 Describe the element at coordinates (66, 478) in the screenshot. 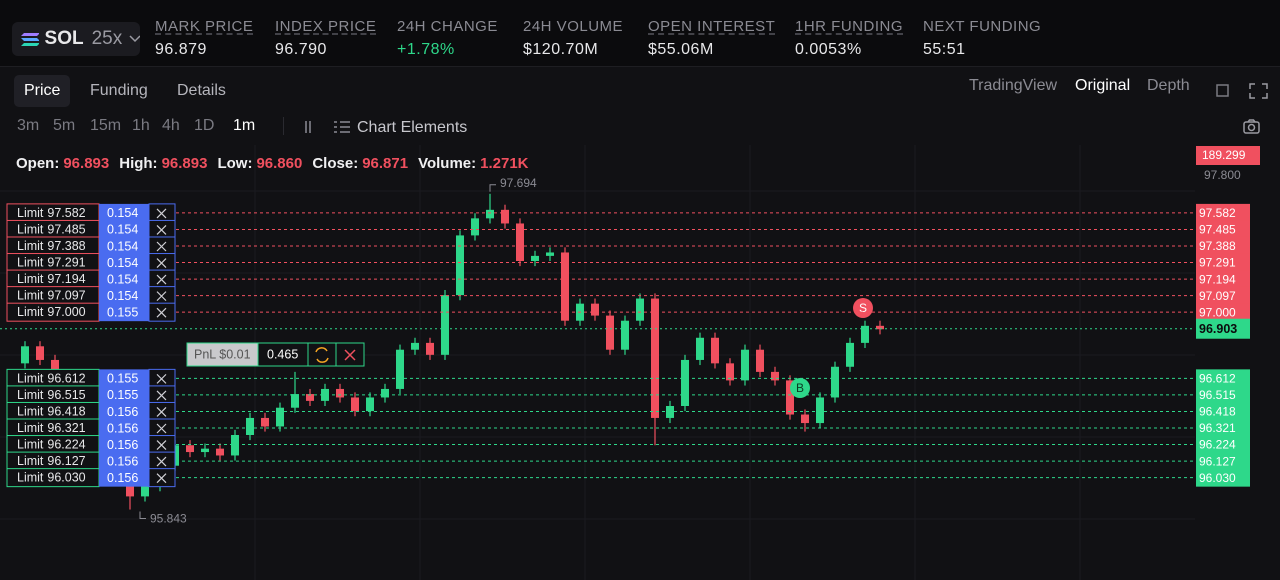

I see `order-price: 96.030` at that location.